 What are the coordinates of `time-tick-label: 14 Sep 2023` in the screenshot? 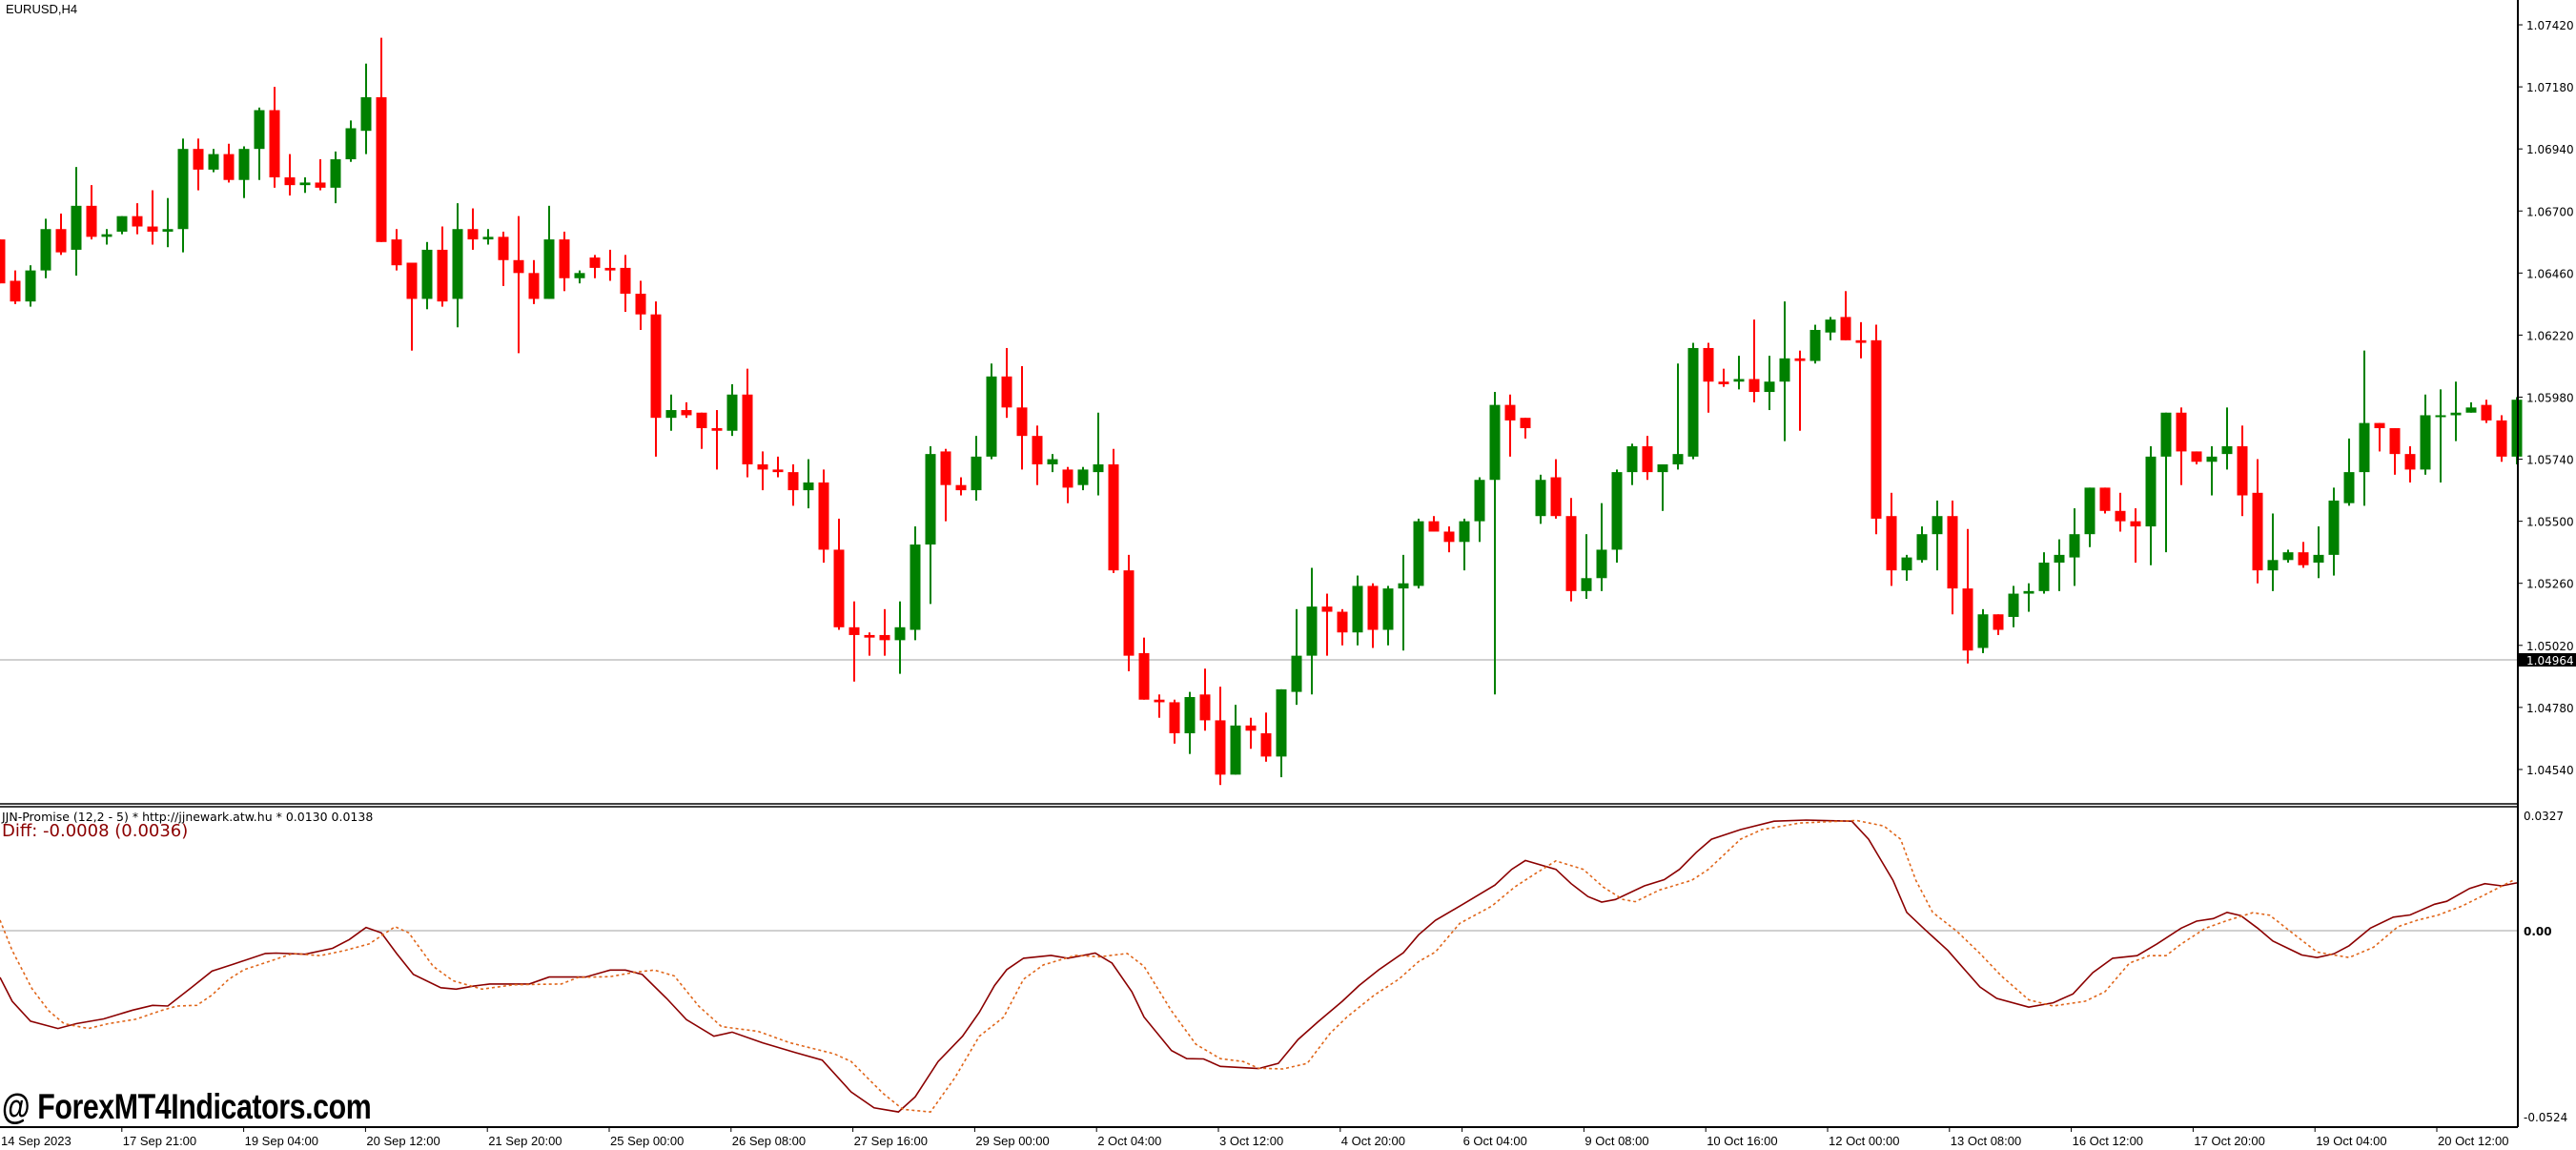 It's located at (36, 1141).